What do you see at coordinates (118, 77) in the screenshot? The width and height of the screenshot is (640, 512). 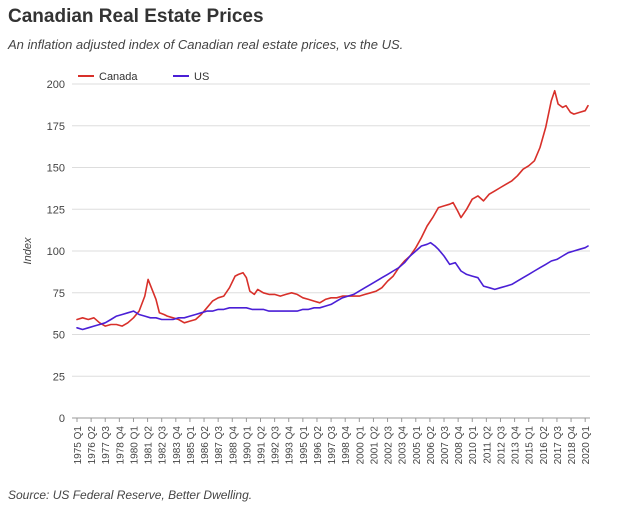 I see `legend-label-canada: Canada` at bounding box center [118, 77].